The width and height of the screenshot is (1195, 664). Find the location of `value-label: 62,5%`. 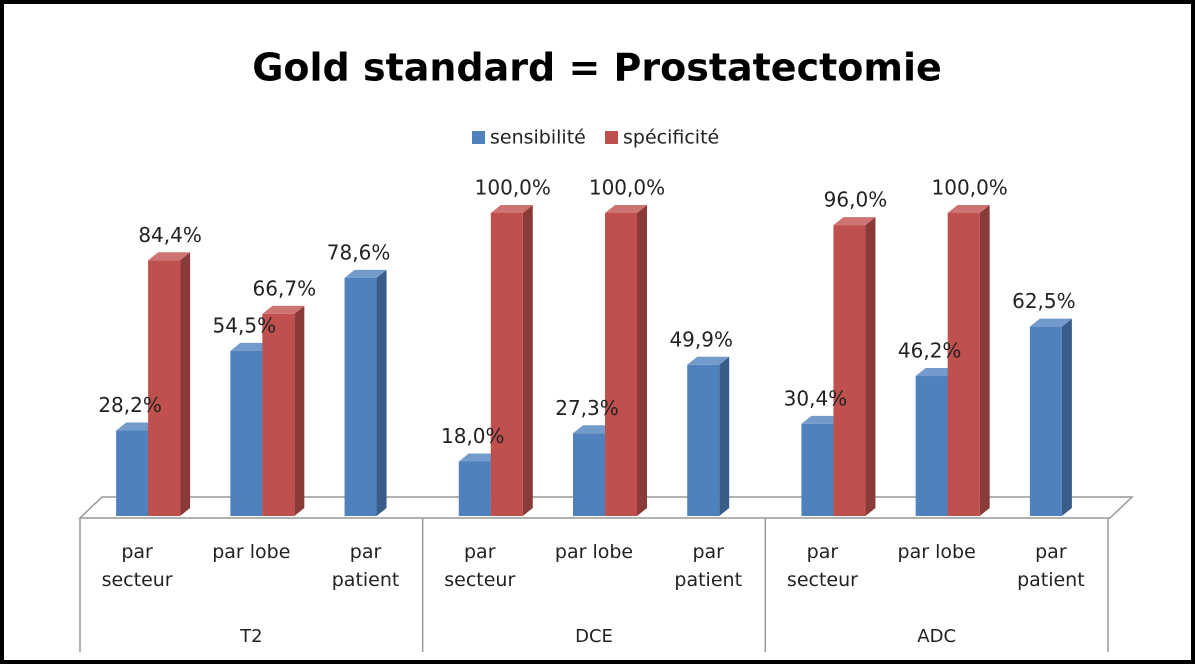

value-label: 62,5% is located at coordinates (1044, 301).